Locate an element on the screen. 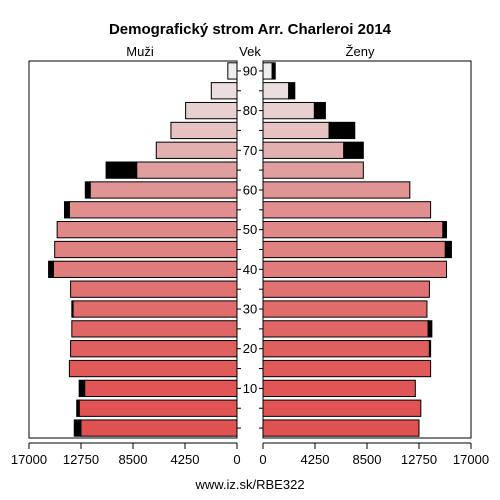 Image resolution: width=500 pixels, height=500 pixels. men-x-tick-label: 17000 is located at coordinates (29, 459).